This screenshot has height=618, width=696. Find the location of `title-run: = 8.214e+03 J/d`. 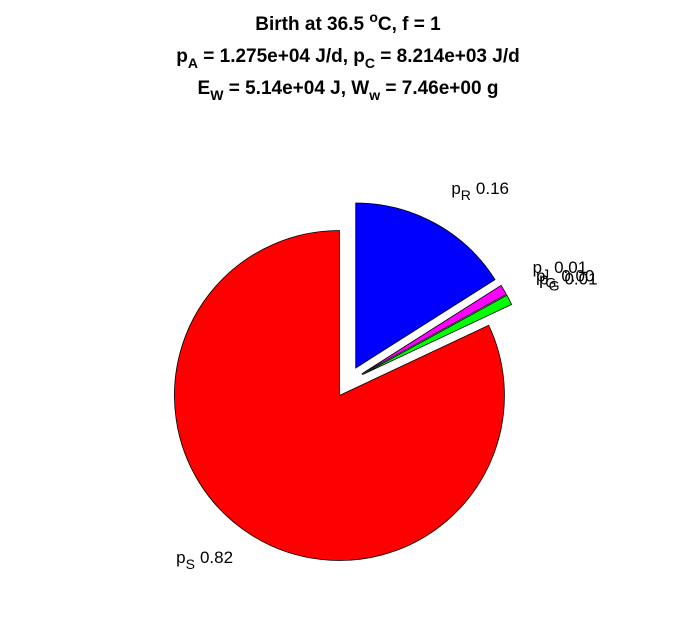

title-run: = 8.214e+03 J/d is located at coordinates (447, 56).